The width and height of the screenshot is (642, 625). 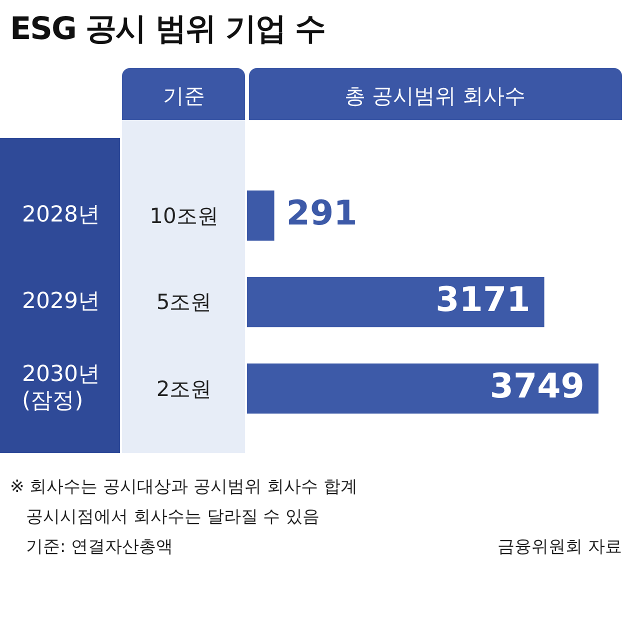 What do you see at coordinates (184, 389) in the screenshot?
I see `text: 2조원` at bounding box center [184, 389].